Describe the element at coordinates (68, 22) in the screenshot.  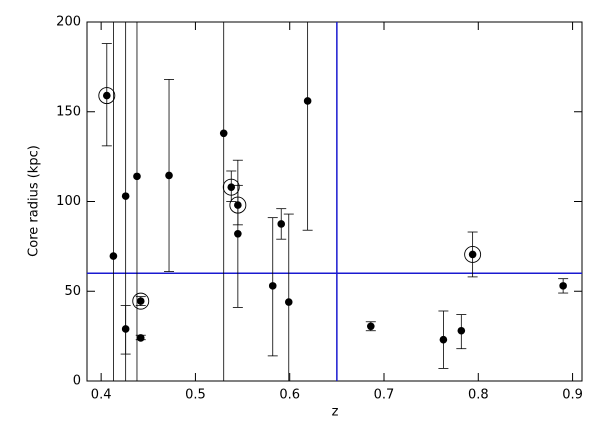
I see `y-tick-label: 200` at that location.